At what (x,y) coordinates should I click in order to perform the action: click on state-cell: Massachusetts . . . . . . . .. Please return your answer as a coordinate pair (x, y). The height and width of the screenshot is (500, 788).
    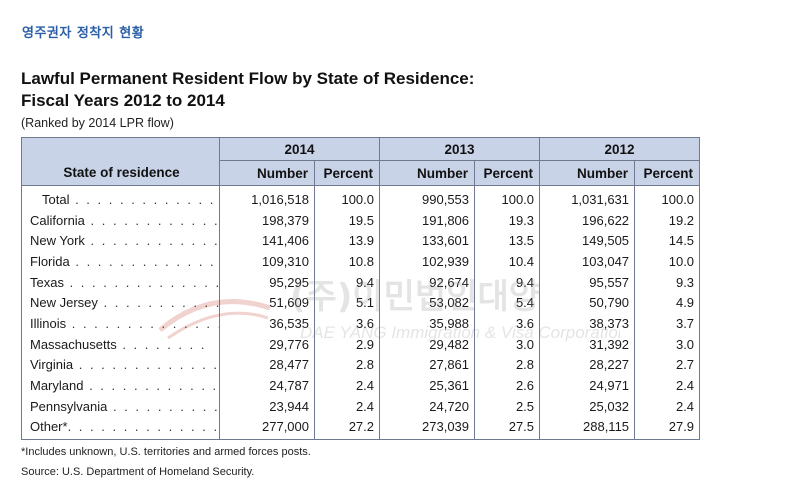
    Looking at the image, I should click on (120, 344).